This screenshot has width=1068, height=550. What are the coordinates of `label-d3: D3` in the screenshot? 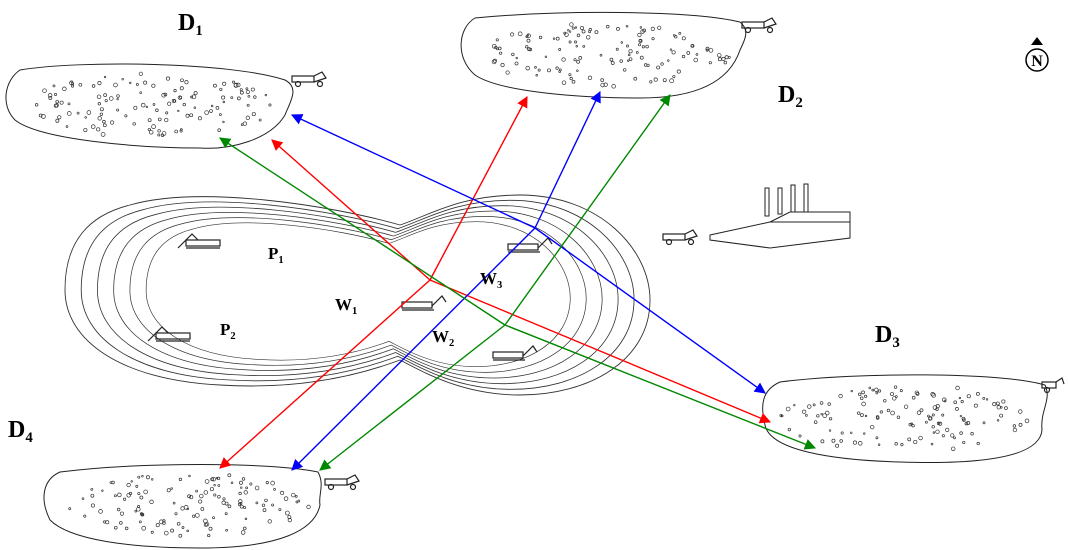 It's located at (887, 336).